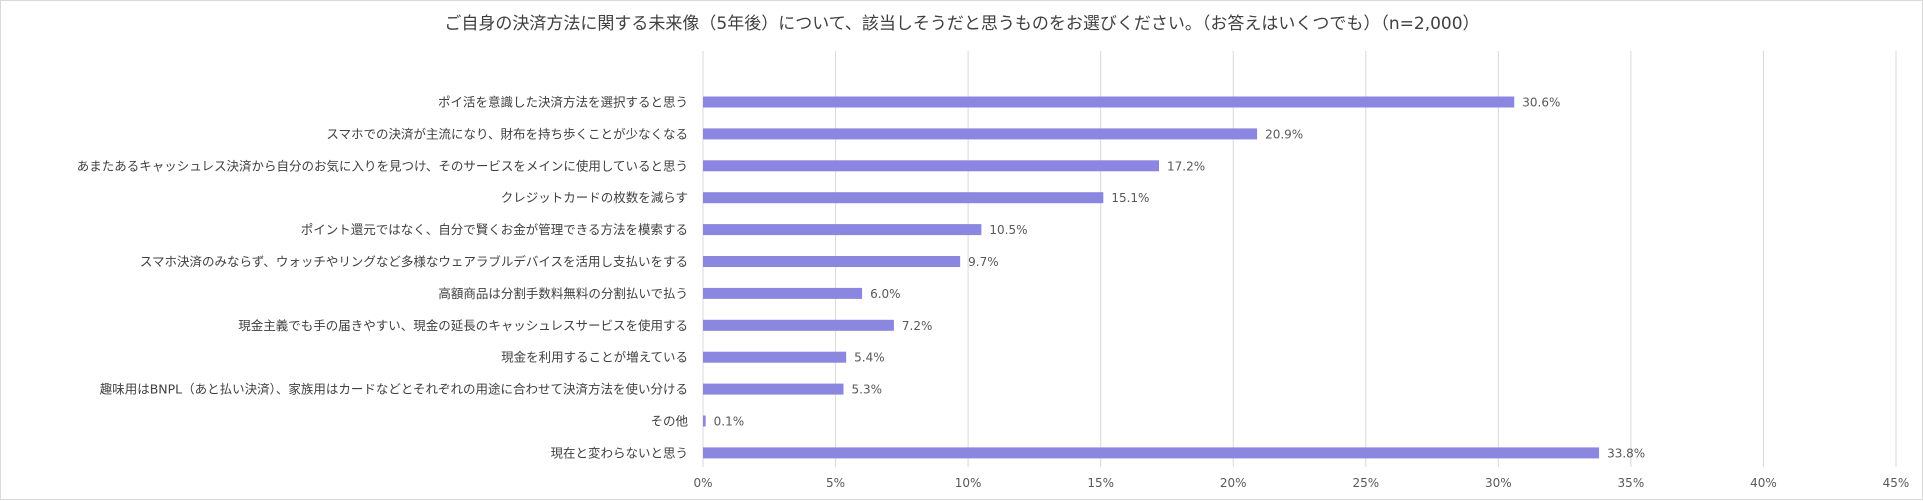 This screenshot has width=1923, height=501. What do you see at coordinates (494, 229) in the screenshot?
I see `category-label: ポイント還元ではなく、自分で賢くお金が管理できる方法を模索する` at bounding box center [494, 229].